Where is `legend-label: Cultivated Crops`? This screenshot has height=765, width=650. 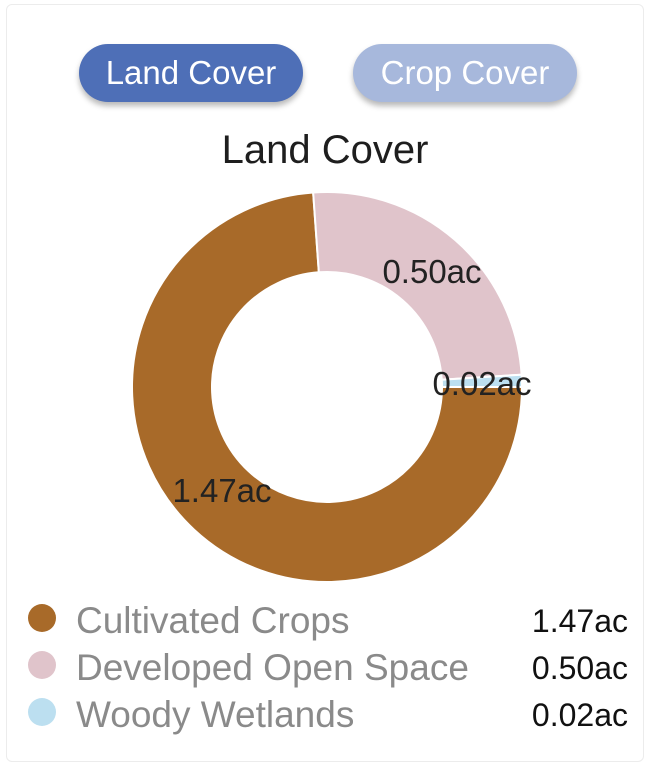
legend-label: Cultivated Crops is located at coordinates (213, 620).